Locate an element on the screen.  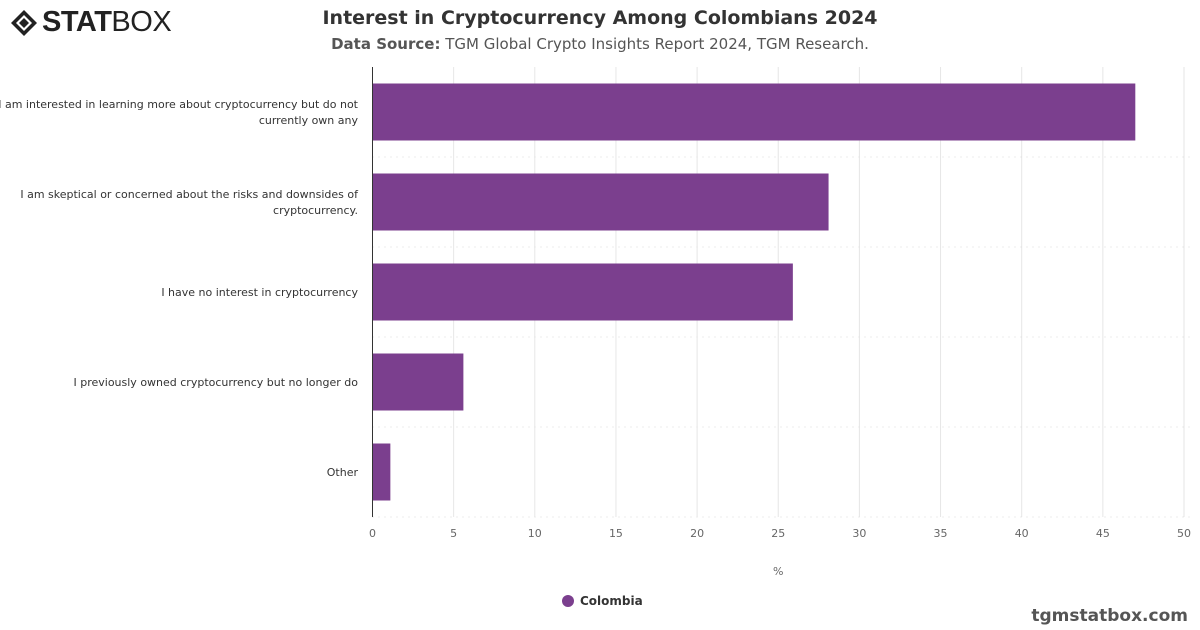
x-tick-label: 40 is located at coordinates (1022, 533).